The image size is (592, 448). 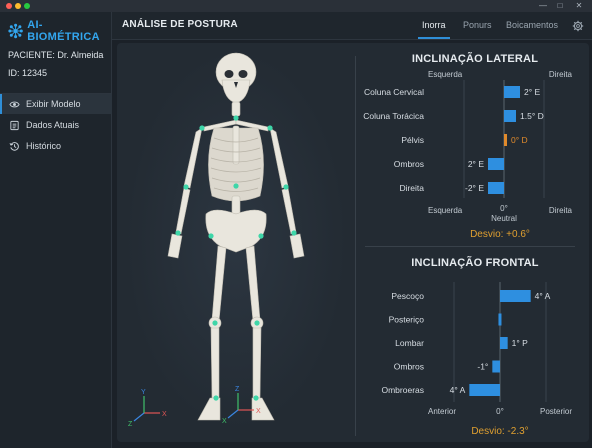 I want to click on sidebar-item-dados-atuais: Dados Atuais, so click(x=56, y=125).